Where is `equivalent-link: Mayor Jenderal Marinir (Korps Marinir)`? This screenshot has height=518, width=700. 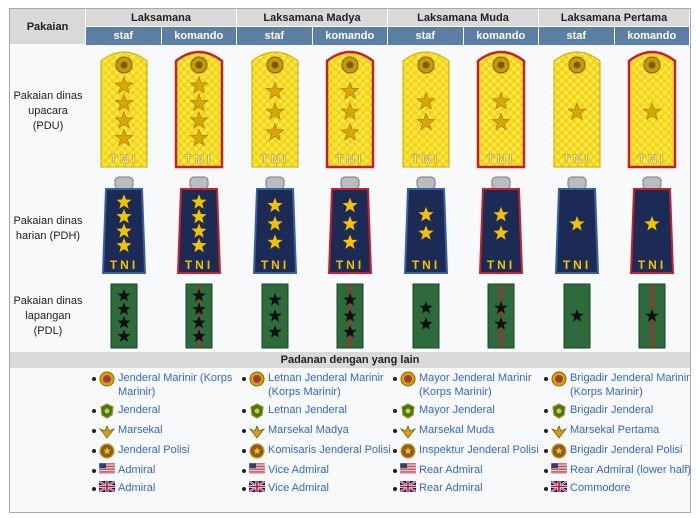
equivalent-link: Mayor Jenderal Marinir (Korps Marinir) is located at coordinates (475, 385).